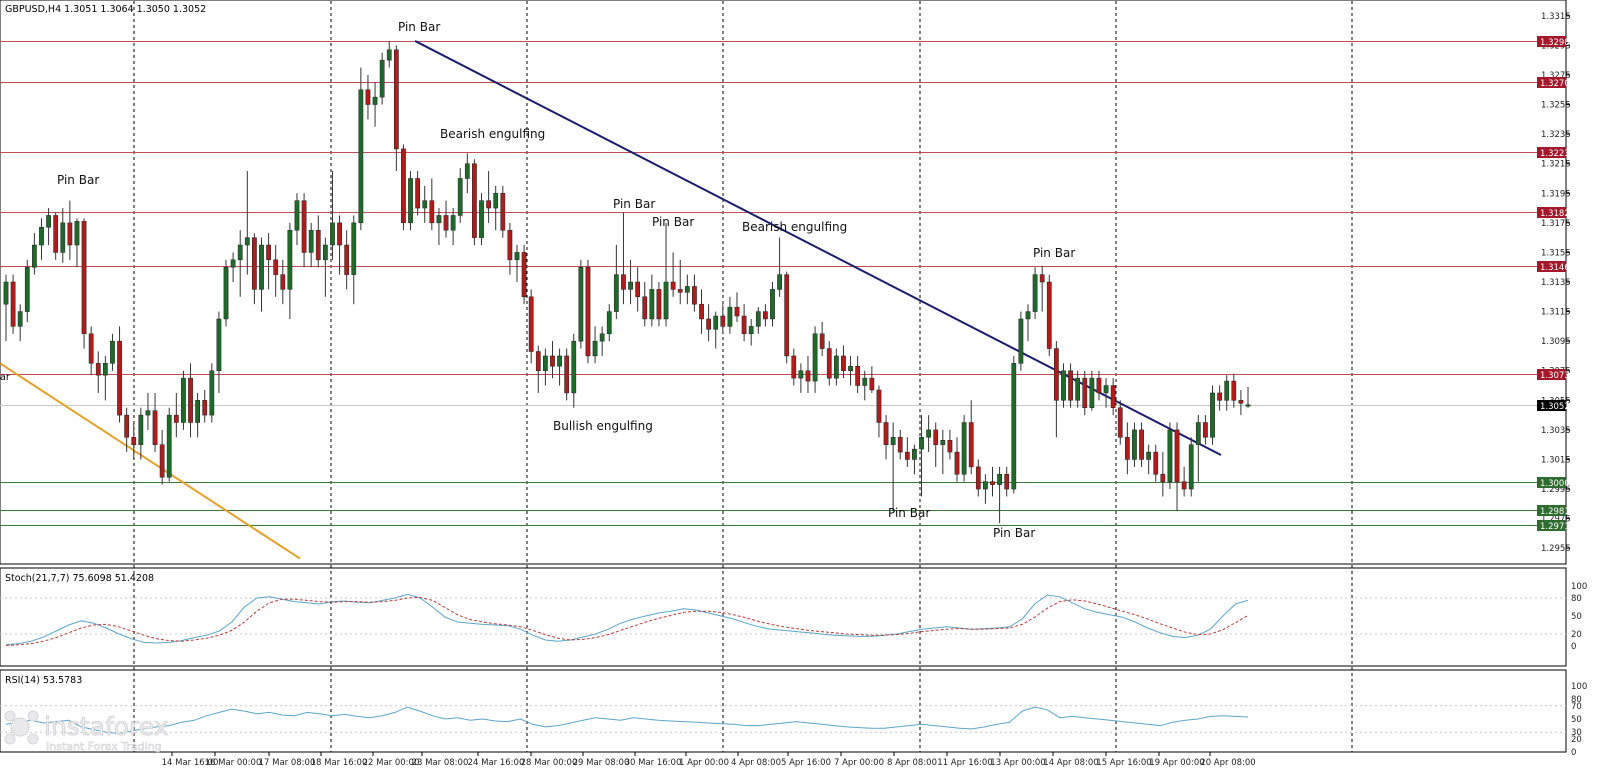 This screenshot has height=770, width=1599. Describe the element at coordinates (603, 426) in the screenshot. I see `annotation-bullish-engulfing: Bullish engulfing` at that location.